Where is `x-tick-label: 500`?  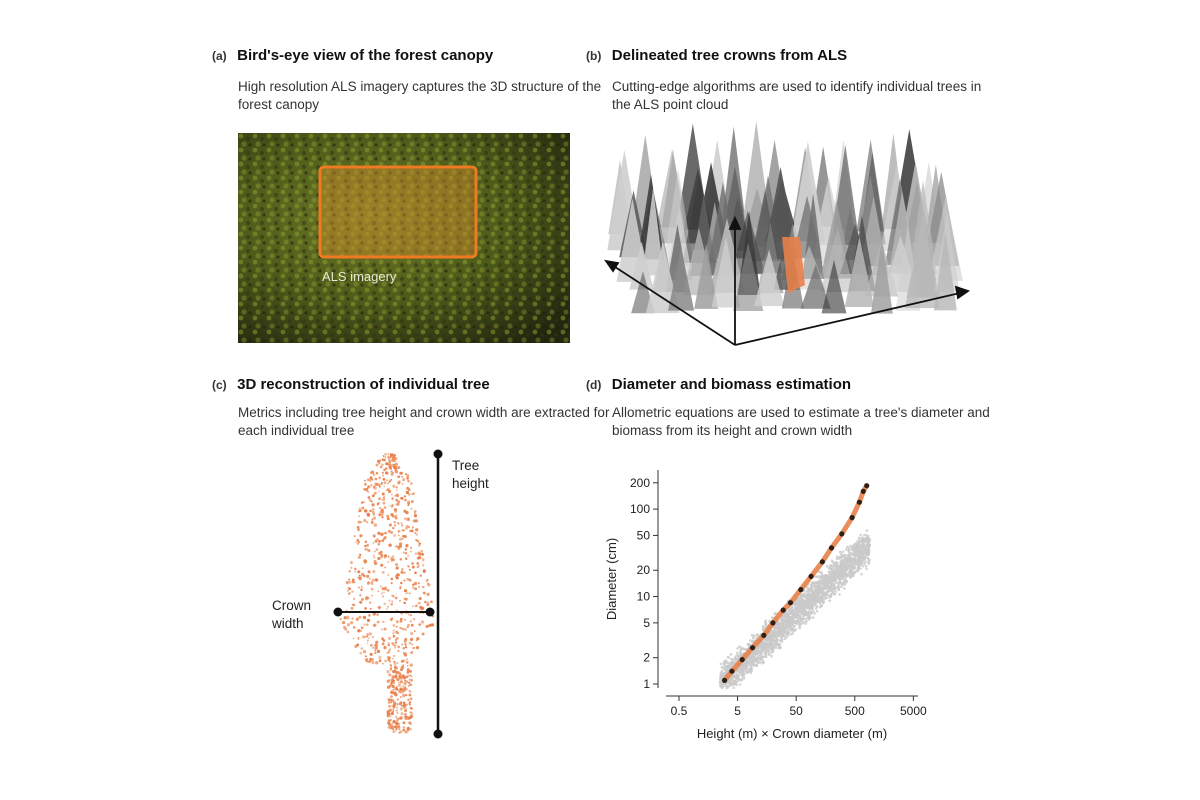
x-tick-label: 500 is located at coordinates (855, 711).